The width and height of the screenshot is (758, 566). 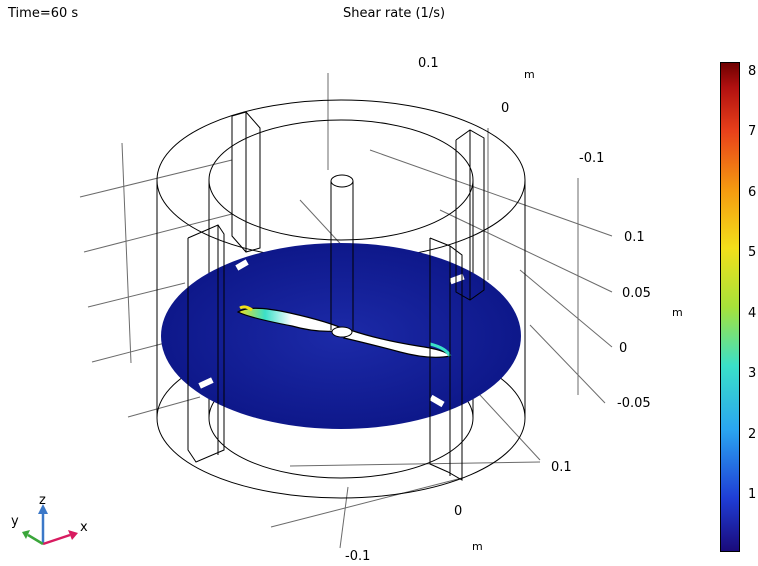 What do you see at coordinates (752, 192) in the screenshot?
I see `colorbar-tick: 6` at bounding box center [752, 192].